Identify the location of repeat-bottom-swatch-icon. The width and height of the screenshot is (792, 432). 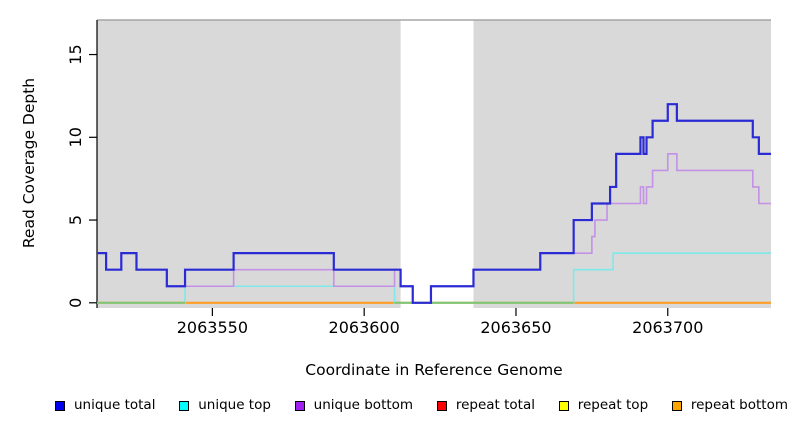
(676, 406).